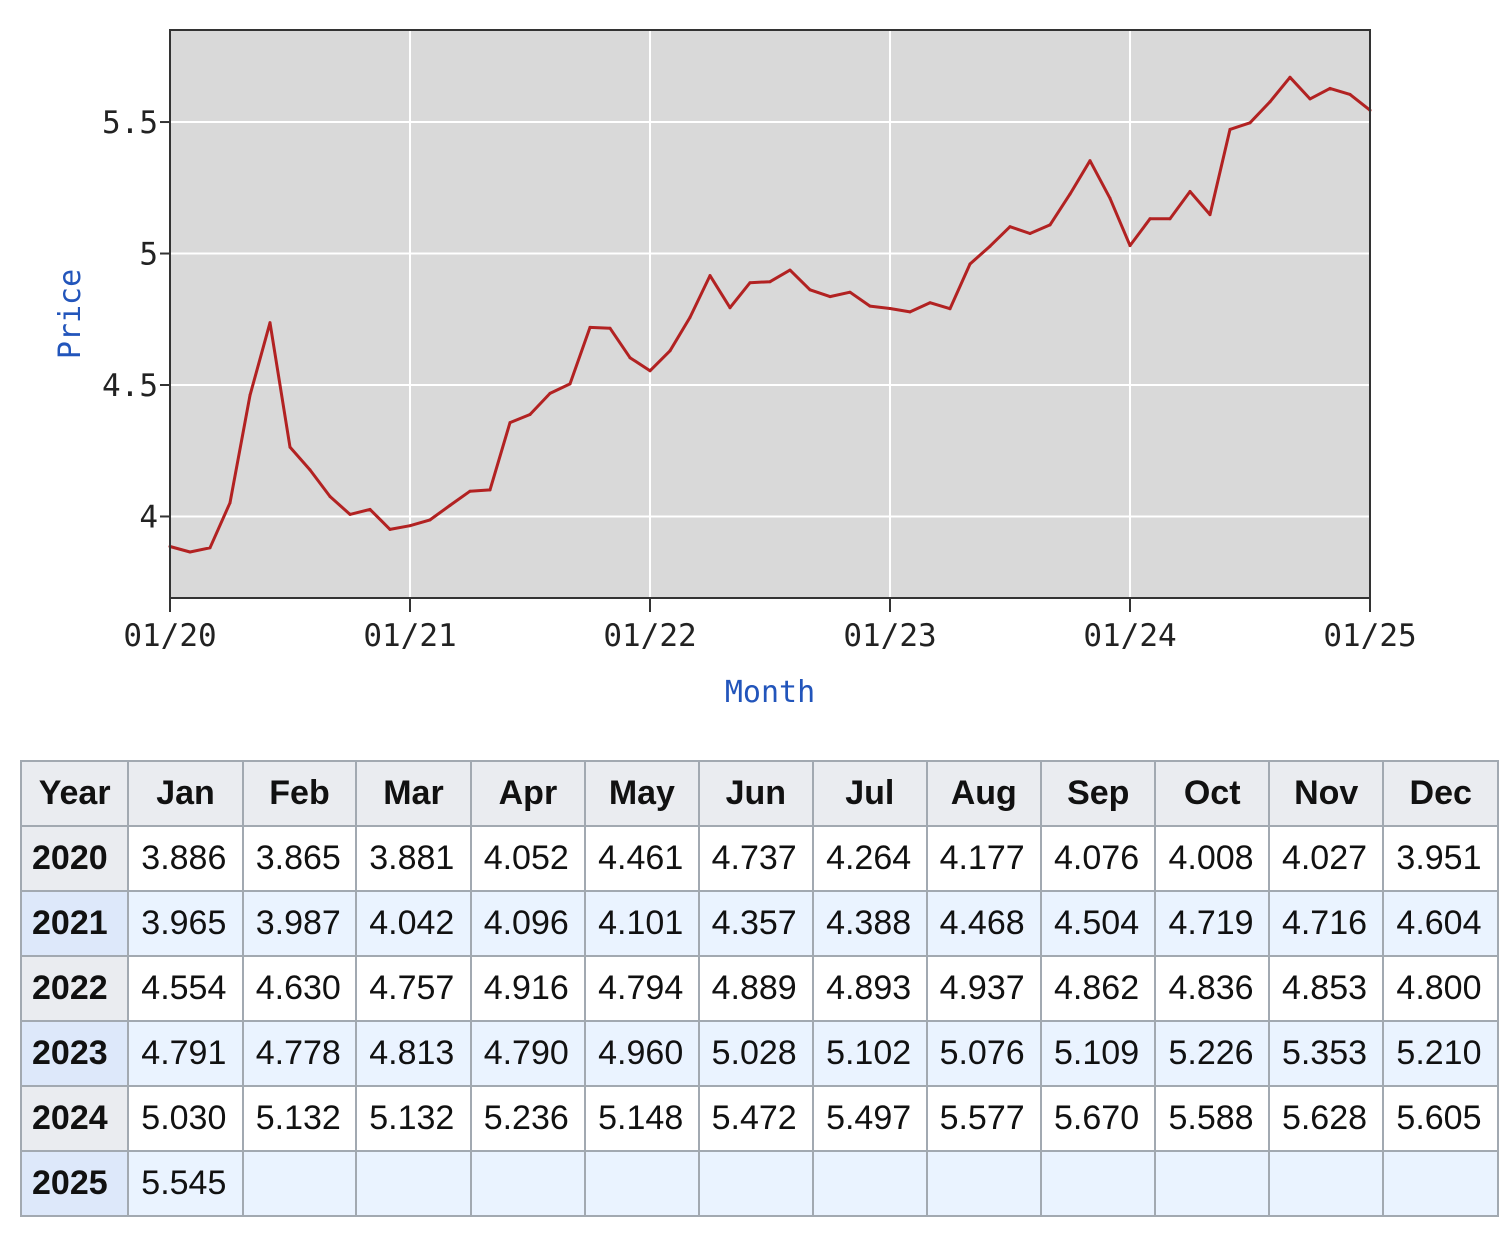 The width and height of the screenshot is (1499, 1256). I want to click on table-cell: 4.076, so click(1098, 858).